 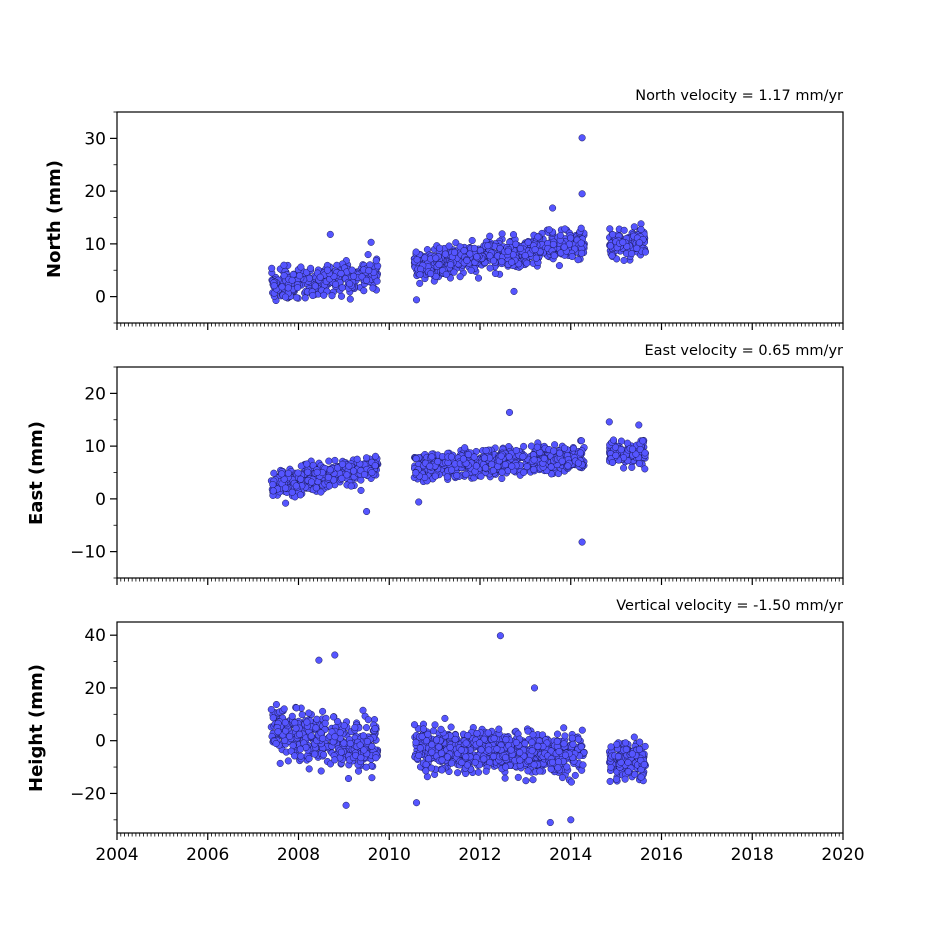 What do you see at coordinates (298, 855) in the screenshot?
I see `x-tick-label: 2008` at bounding box center [298, 855].